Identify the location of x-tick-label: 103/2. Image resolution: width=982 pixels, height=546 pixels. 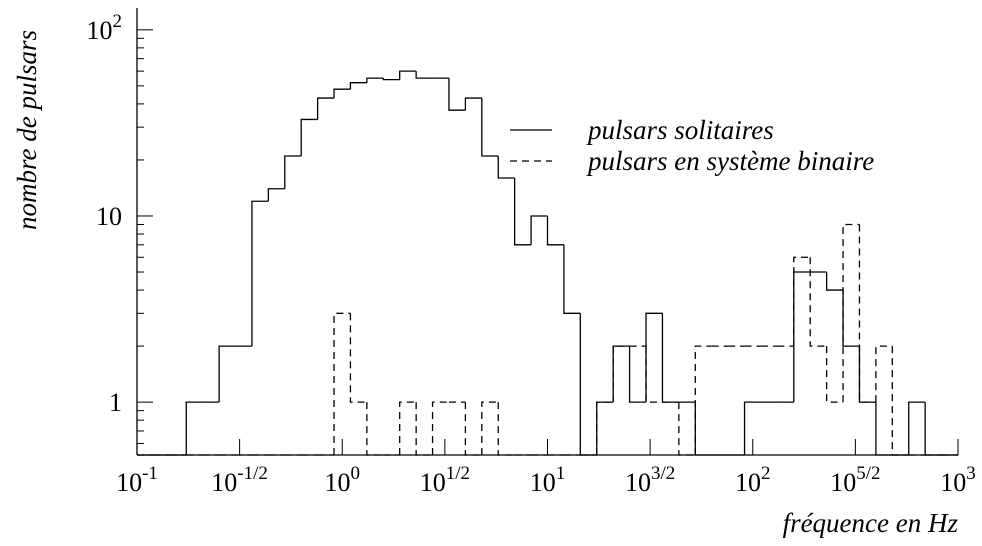
(650, 480).